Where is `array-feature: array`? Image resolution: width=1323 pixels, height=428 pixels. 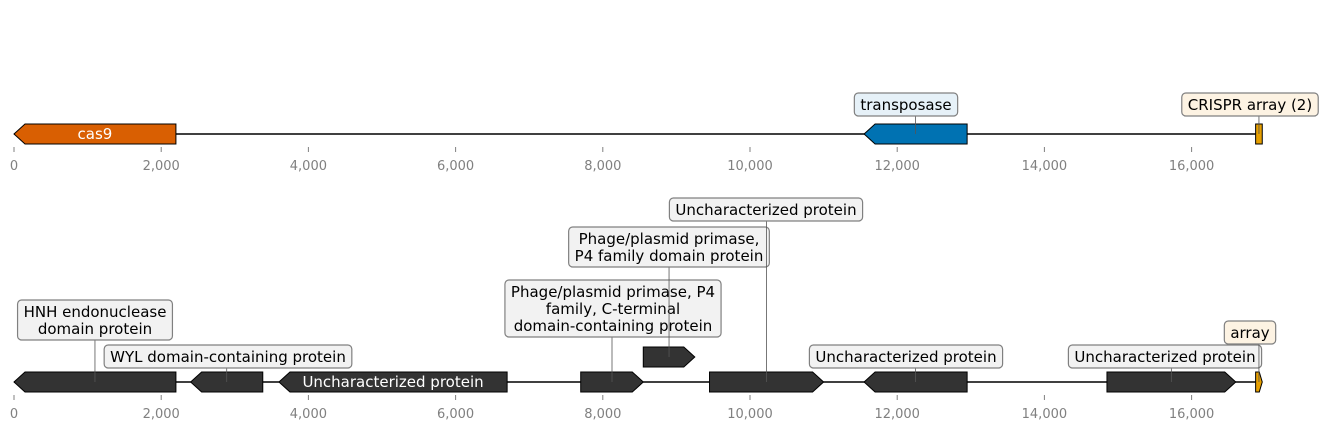 array-feature: array is located at coordinates (1250, 356).